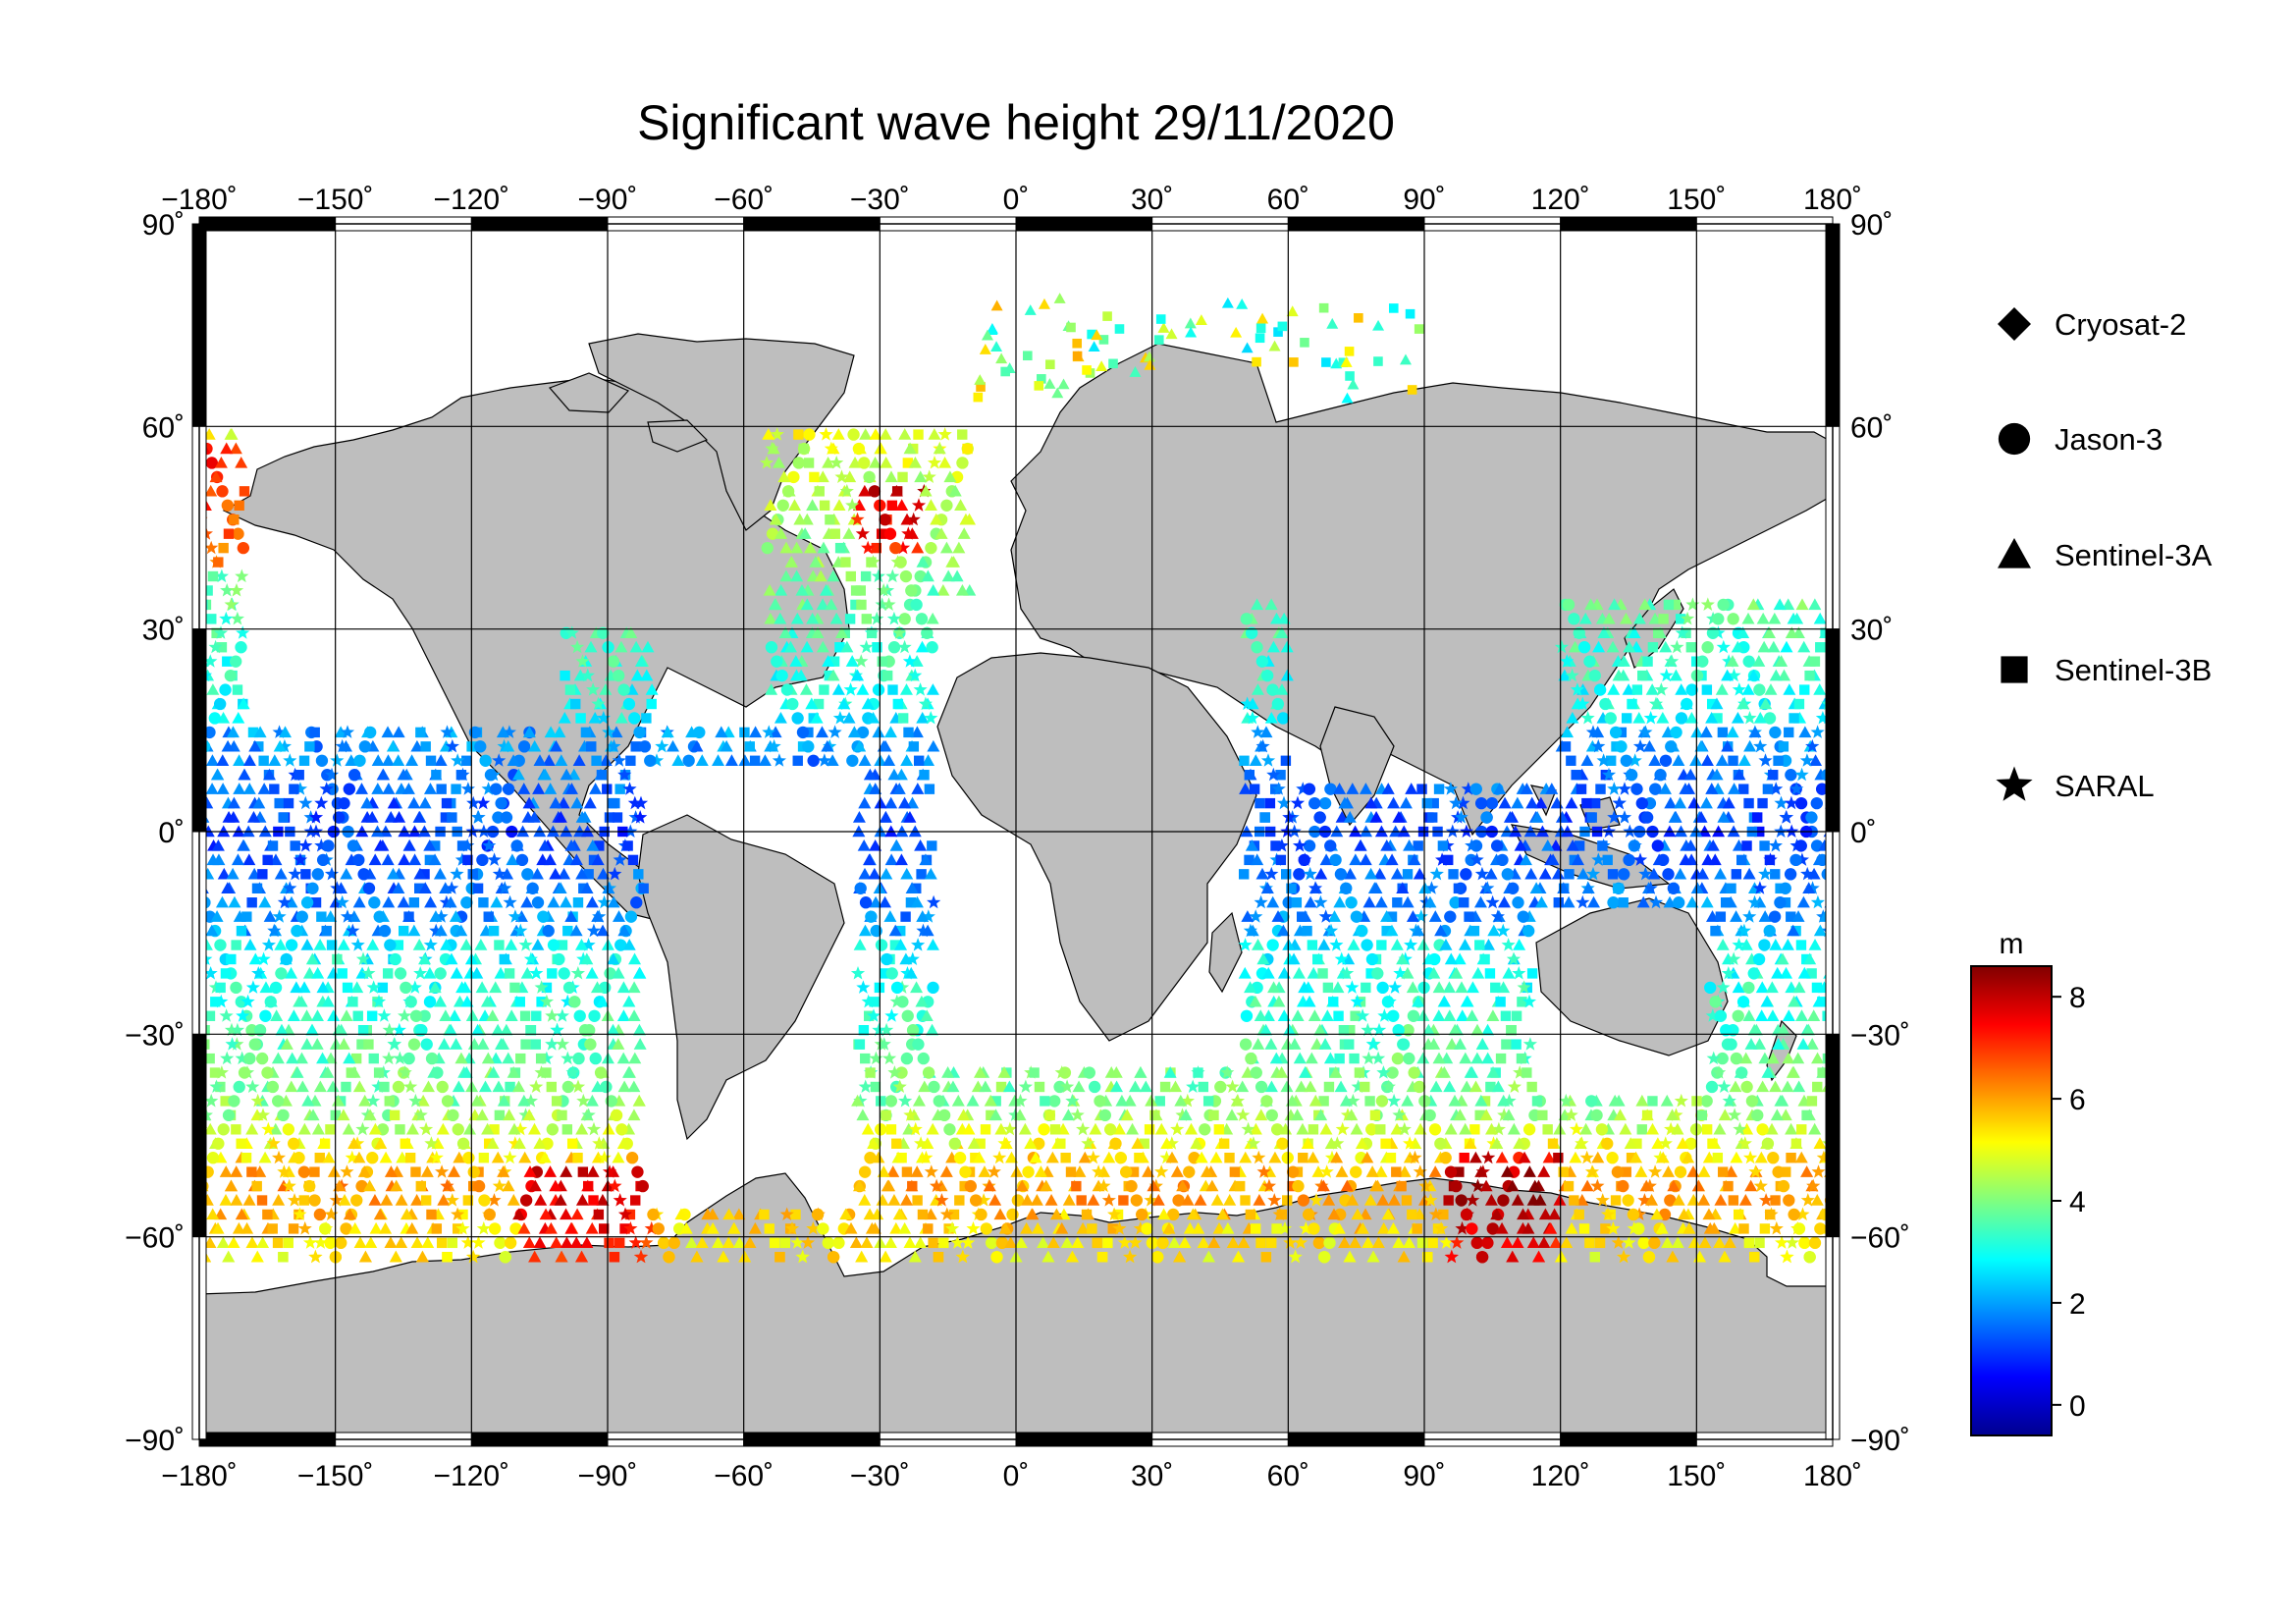 This screenshot has width=2296, height=1623. What do you see at coordinates (1016, 1476) in the screenshot?
I see `longitude-label: 0˚` at bounding box center [1016, 1476].